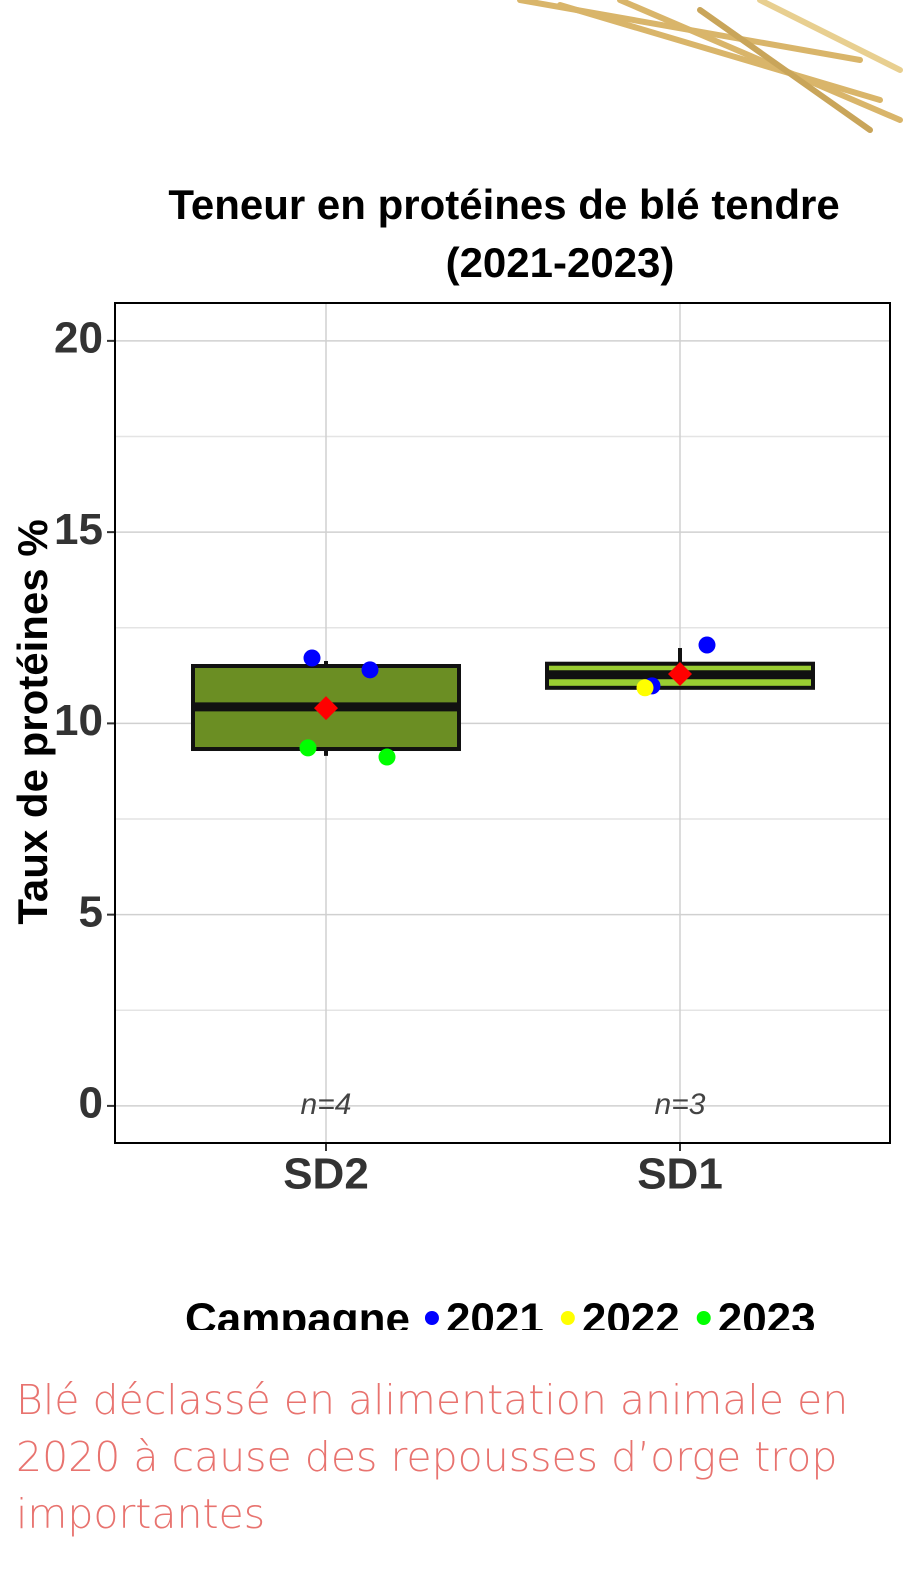 The height and width of the screenshot is (1589, 906). What do you see at coordinates (767, 1312) in the screenshot?
I see `legend-label: 2023` at bounding box center [767, 1312].